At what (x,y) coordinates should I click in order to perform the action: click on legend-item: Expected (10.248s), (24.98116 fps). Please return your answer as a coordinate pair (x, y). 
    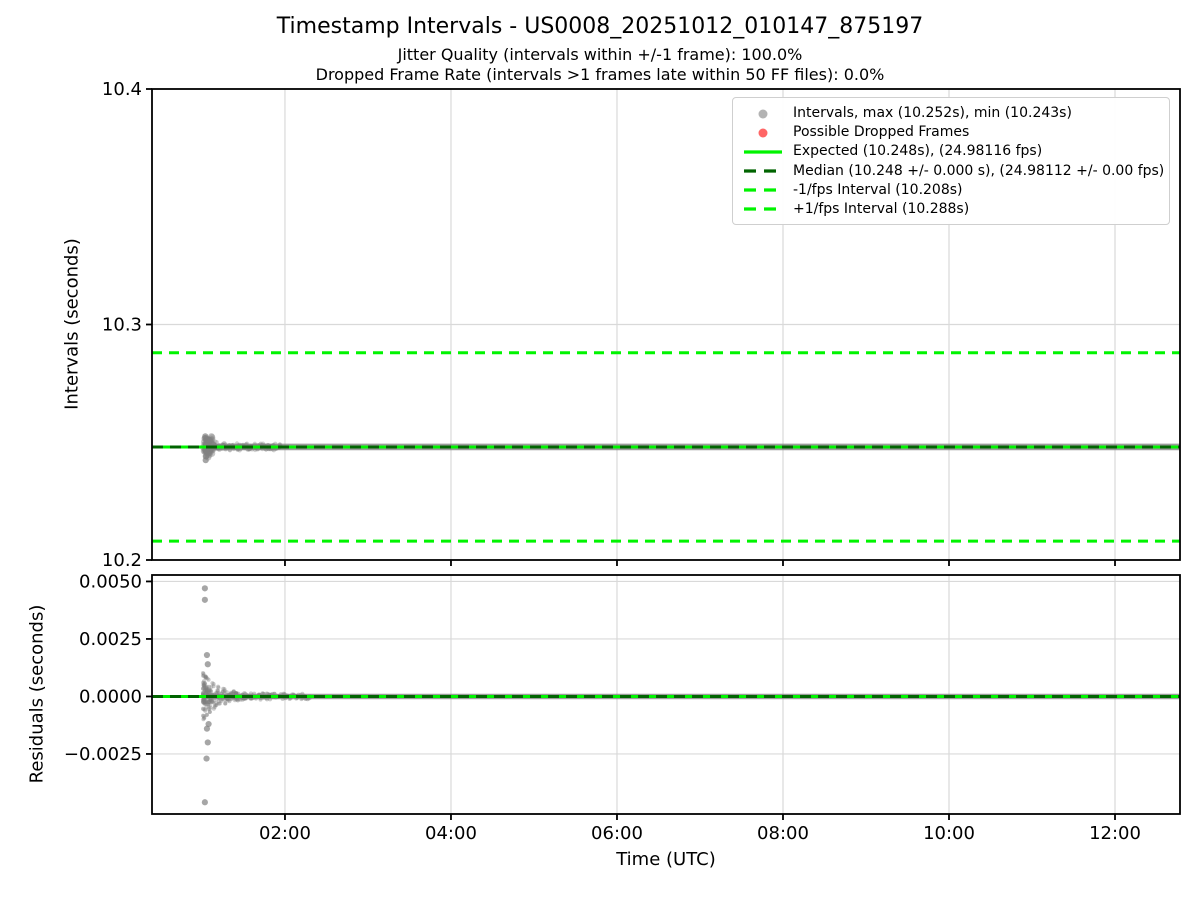
    Looking at the image, I should click on (951, 151).